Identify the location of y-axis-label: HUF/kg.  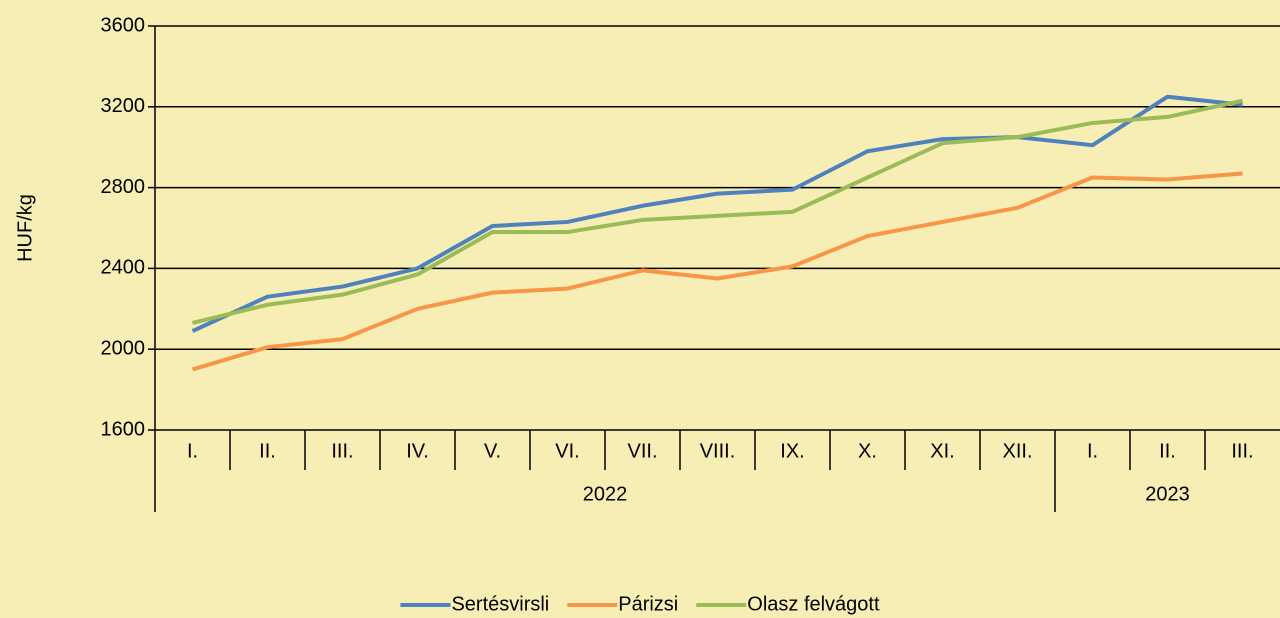
(25, 228).